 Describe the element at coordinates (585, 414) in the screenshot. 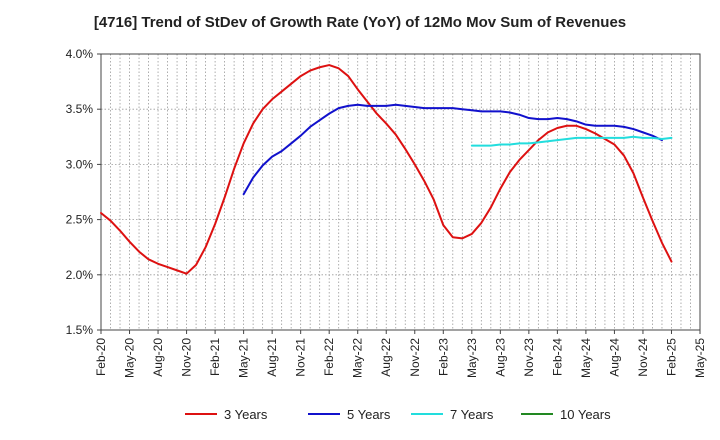

I see `legend-label-10-years: 10 Years` at that location.